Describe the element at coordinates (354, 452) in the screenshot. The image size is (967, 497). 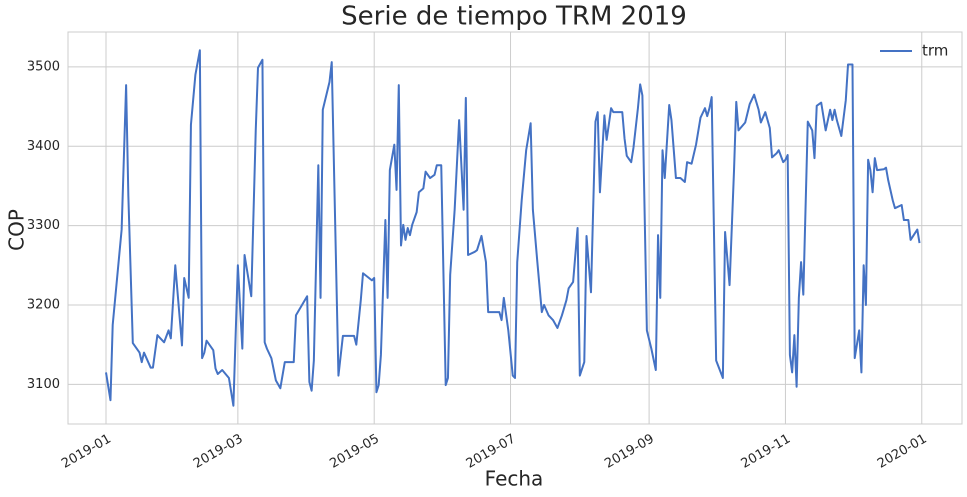
I see `x-tick-label: 2019-05` at that location.